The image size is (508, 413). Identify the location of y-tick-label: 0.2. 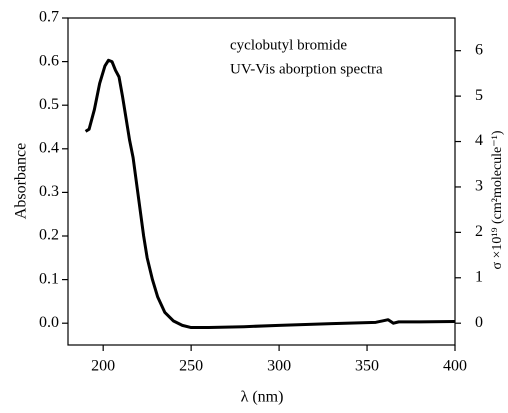
(49, 235).